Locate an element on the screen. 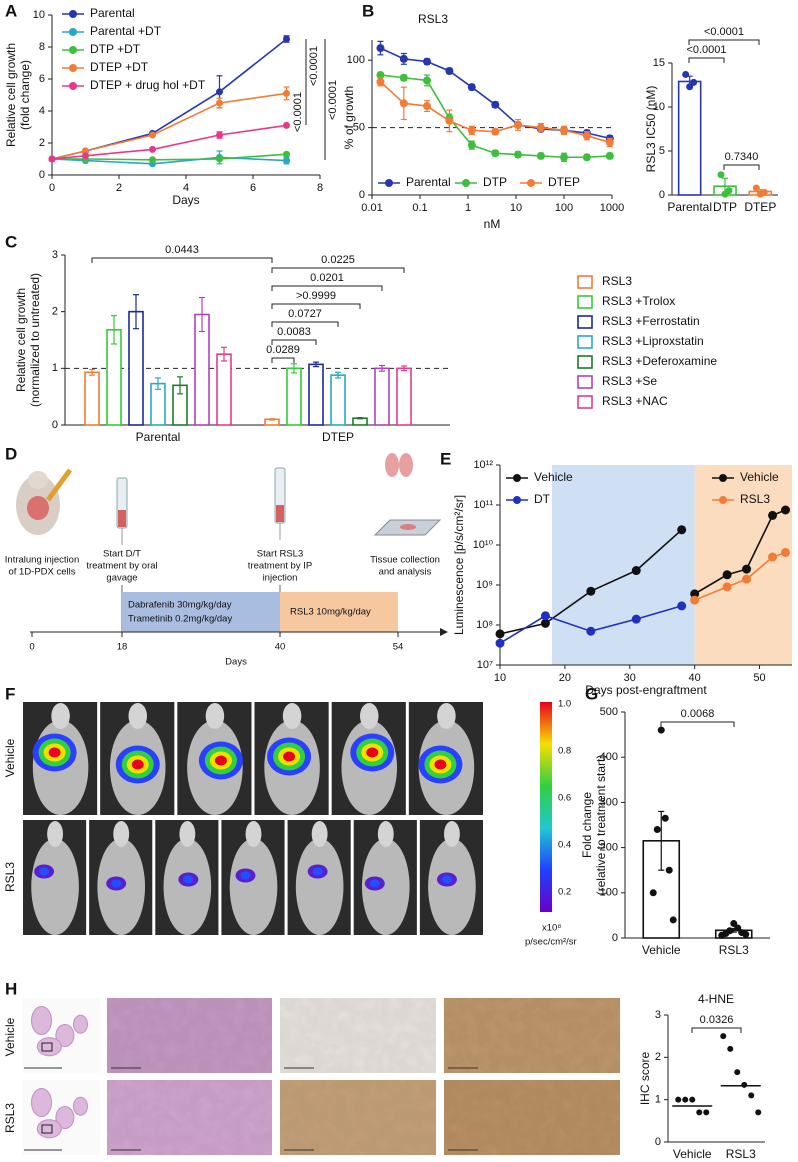  y-axis-title: (fold change) is located at coordinates (25, 95).